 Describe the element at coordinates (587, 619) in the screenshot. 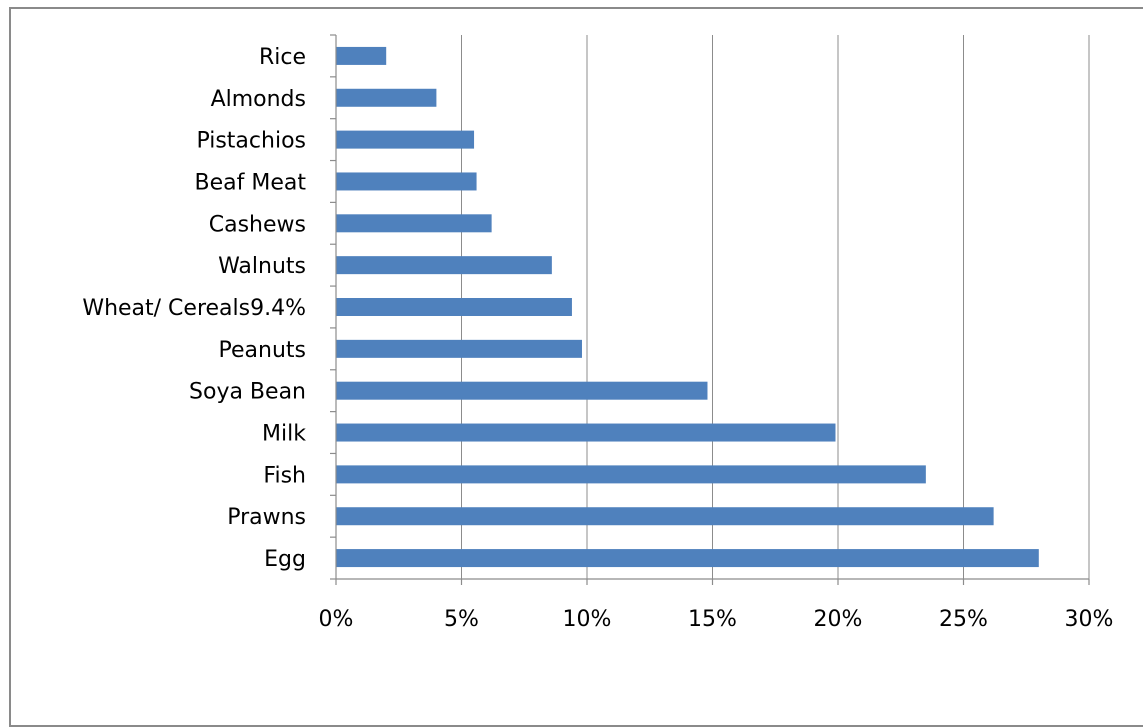

I see `x-tick-label-2: 10%` at that location.